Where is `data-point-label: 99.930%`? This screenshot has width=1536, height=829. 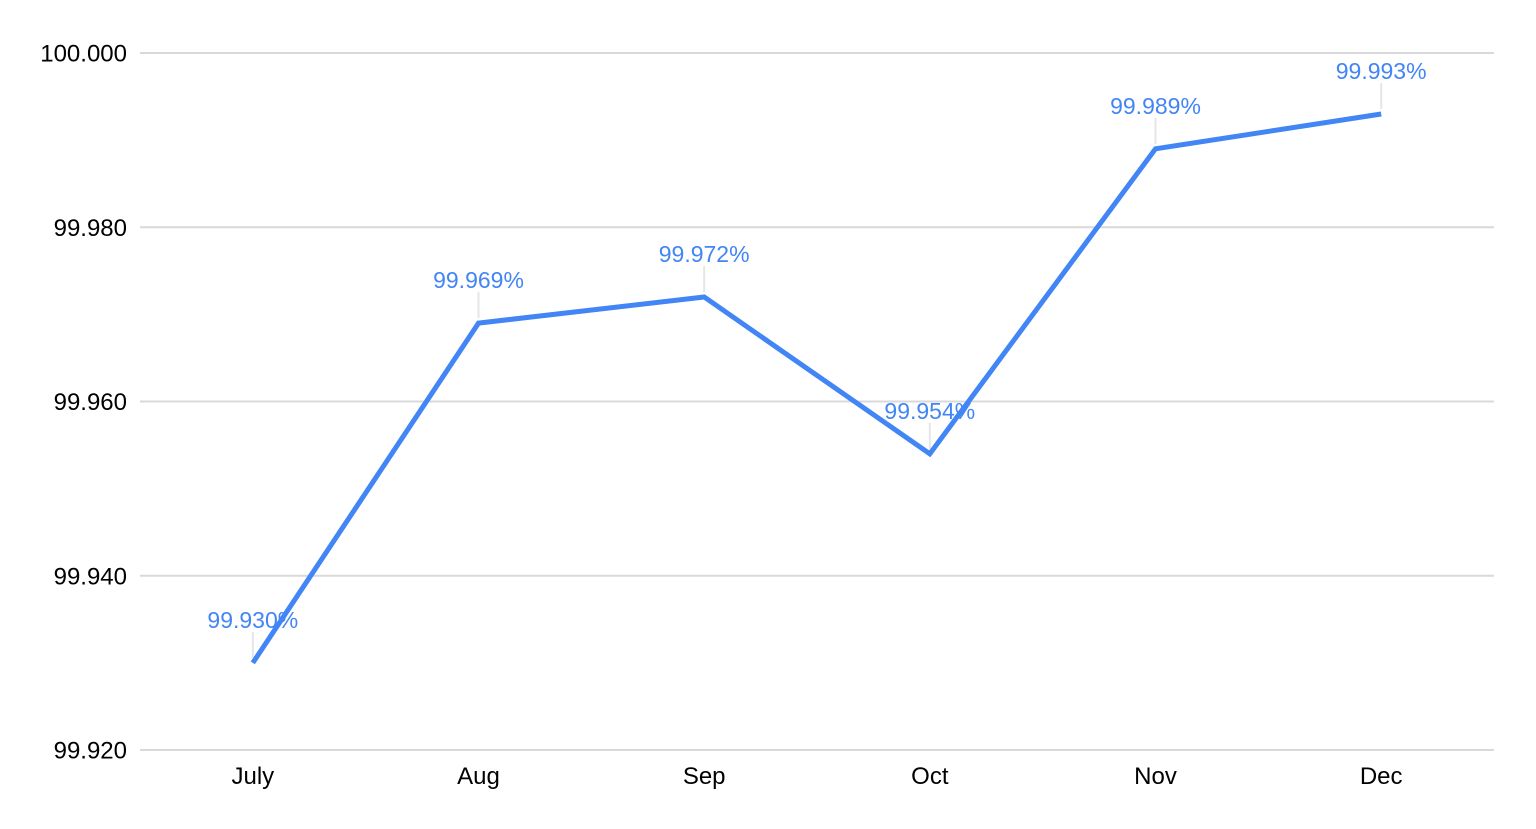
data-point-label: 99.930% is located at coordinates (252, 620).